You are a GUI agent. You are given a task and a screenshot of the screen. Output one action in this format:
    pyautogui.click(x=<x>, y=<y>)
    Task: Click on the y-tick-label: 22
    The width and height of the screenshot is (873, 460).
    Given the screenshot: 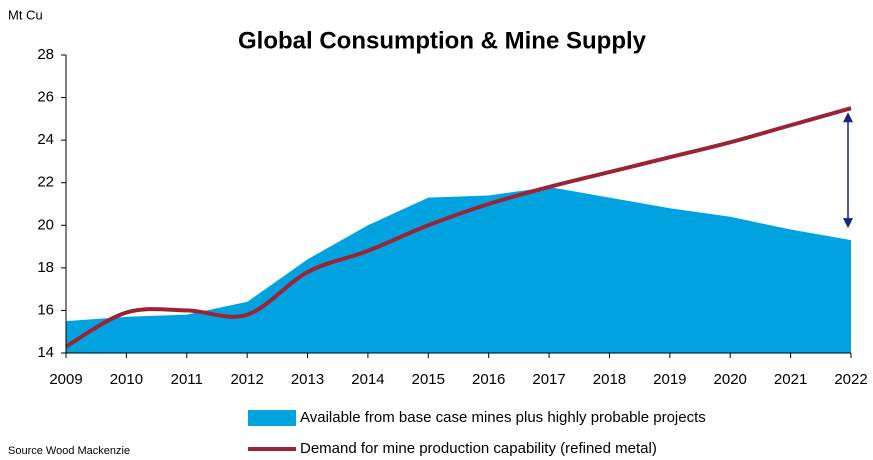 What is the action you would take?
    pyautogui.click(x=45, y=182)
    